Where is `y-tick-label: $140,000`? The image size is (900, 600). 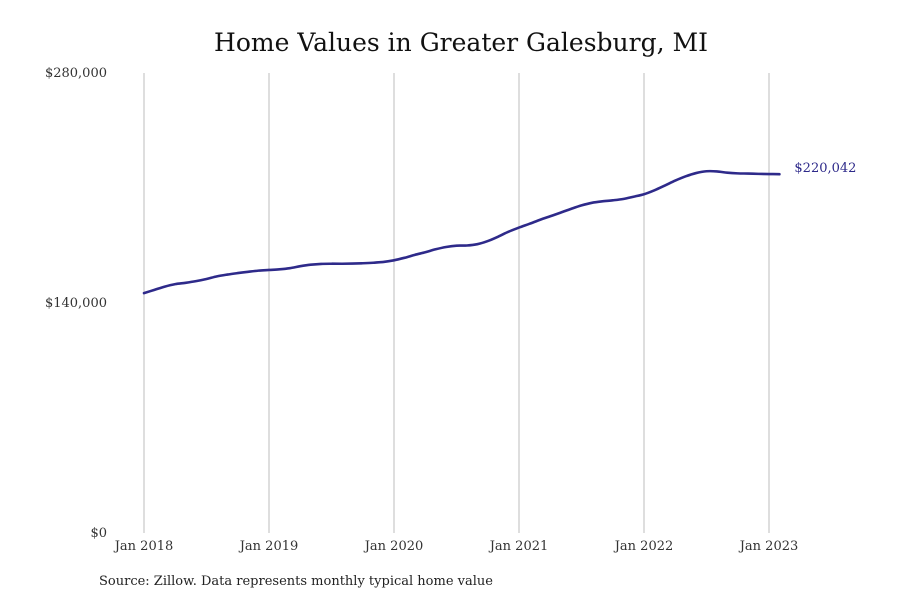
y-tick-label: $140,000 is located at coordinates (76, 303).